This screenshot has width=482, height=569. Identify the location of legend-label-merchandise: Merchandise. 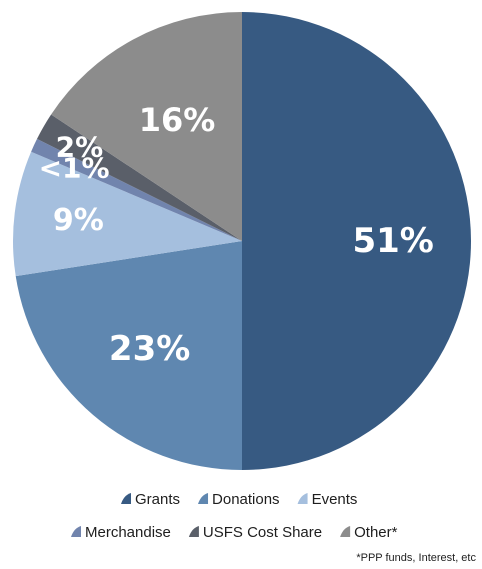
(128, 532).